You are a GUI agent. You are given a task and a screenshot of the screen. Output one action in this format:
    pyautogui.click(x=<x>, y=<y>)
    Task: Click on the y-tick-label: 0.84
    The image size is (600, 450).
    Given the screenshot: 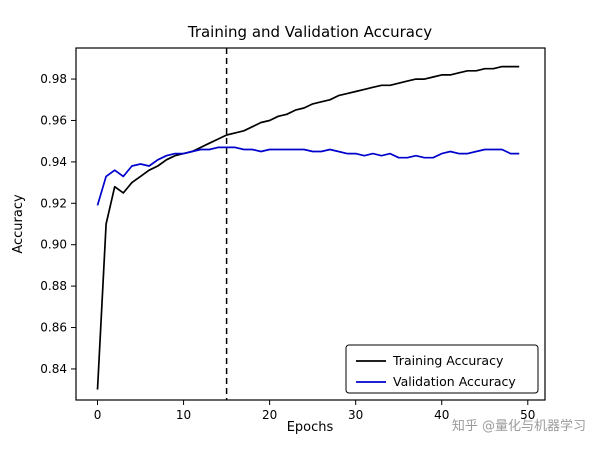 What is the action you would take?
    pyautogui.click(x=53, y=369)
    